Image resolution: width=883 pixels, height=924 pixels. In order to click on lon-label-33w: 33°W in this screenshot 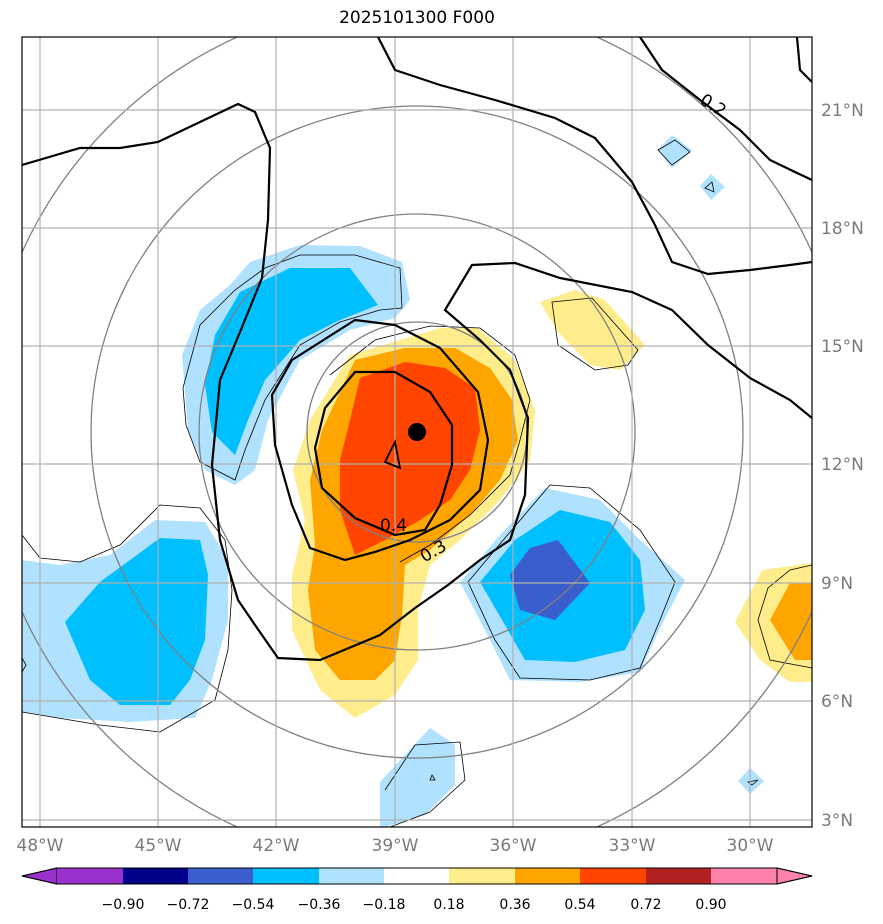, I will do `click(632, 846)`.